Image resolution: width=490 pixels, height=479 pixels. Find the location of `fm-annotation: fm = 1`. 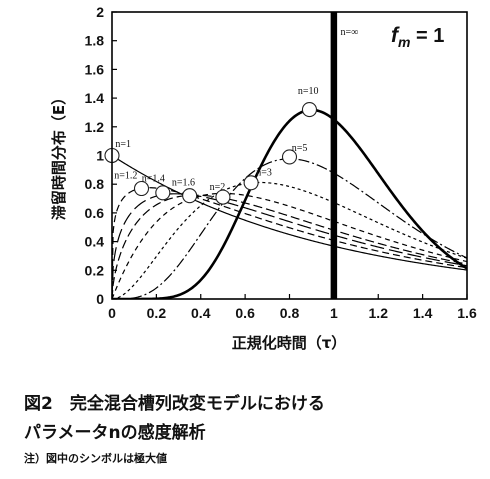

fm-annotation: fm = 1 is located at coordinates (417, 37).